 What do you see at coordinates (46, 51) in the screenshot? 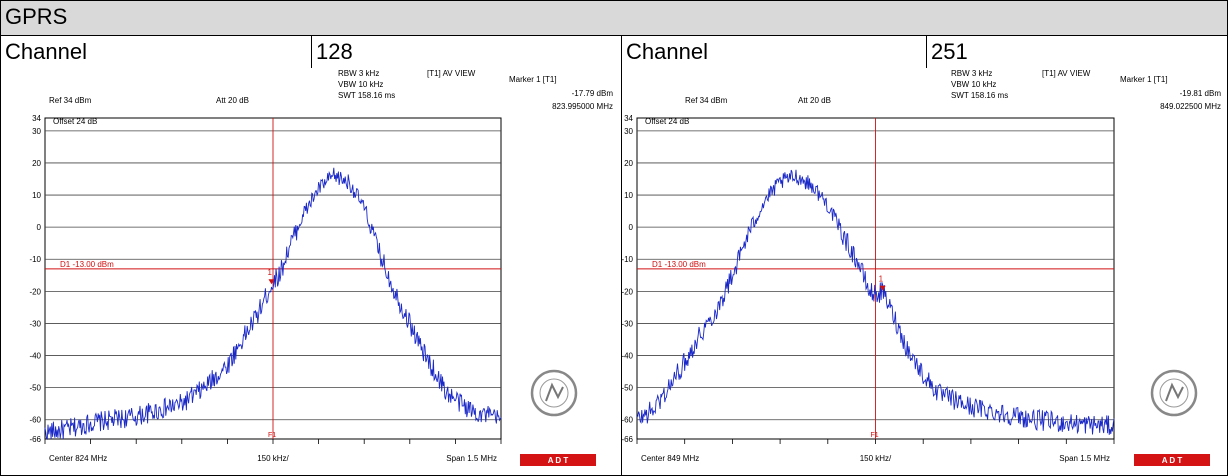
I see `channel-label-1: Channel` at bounding box center [46, 51].